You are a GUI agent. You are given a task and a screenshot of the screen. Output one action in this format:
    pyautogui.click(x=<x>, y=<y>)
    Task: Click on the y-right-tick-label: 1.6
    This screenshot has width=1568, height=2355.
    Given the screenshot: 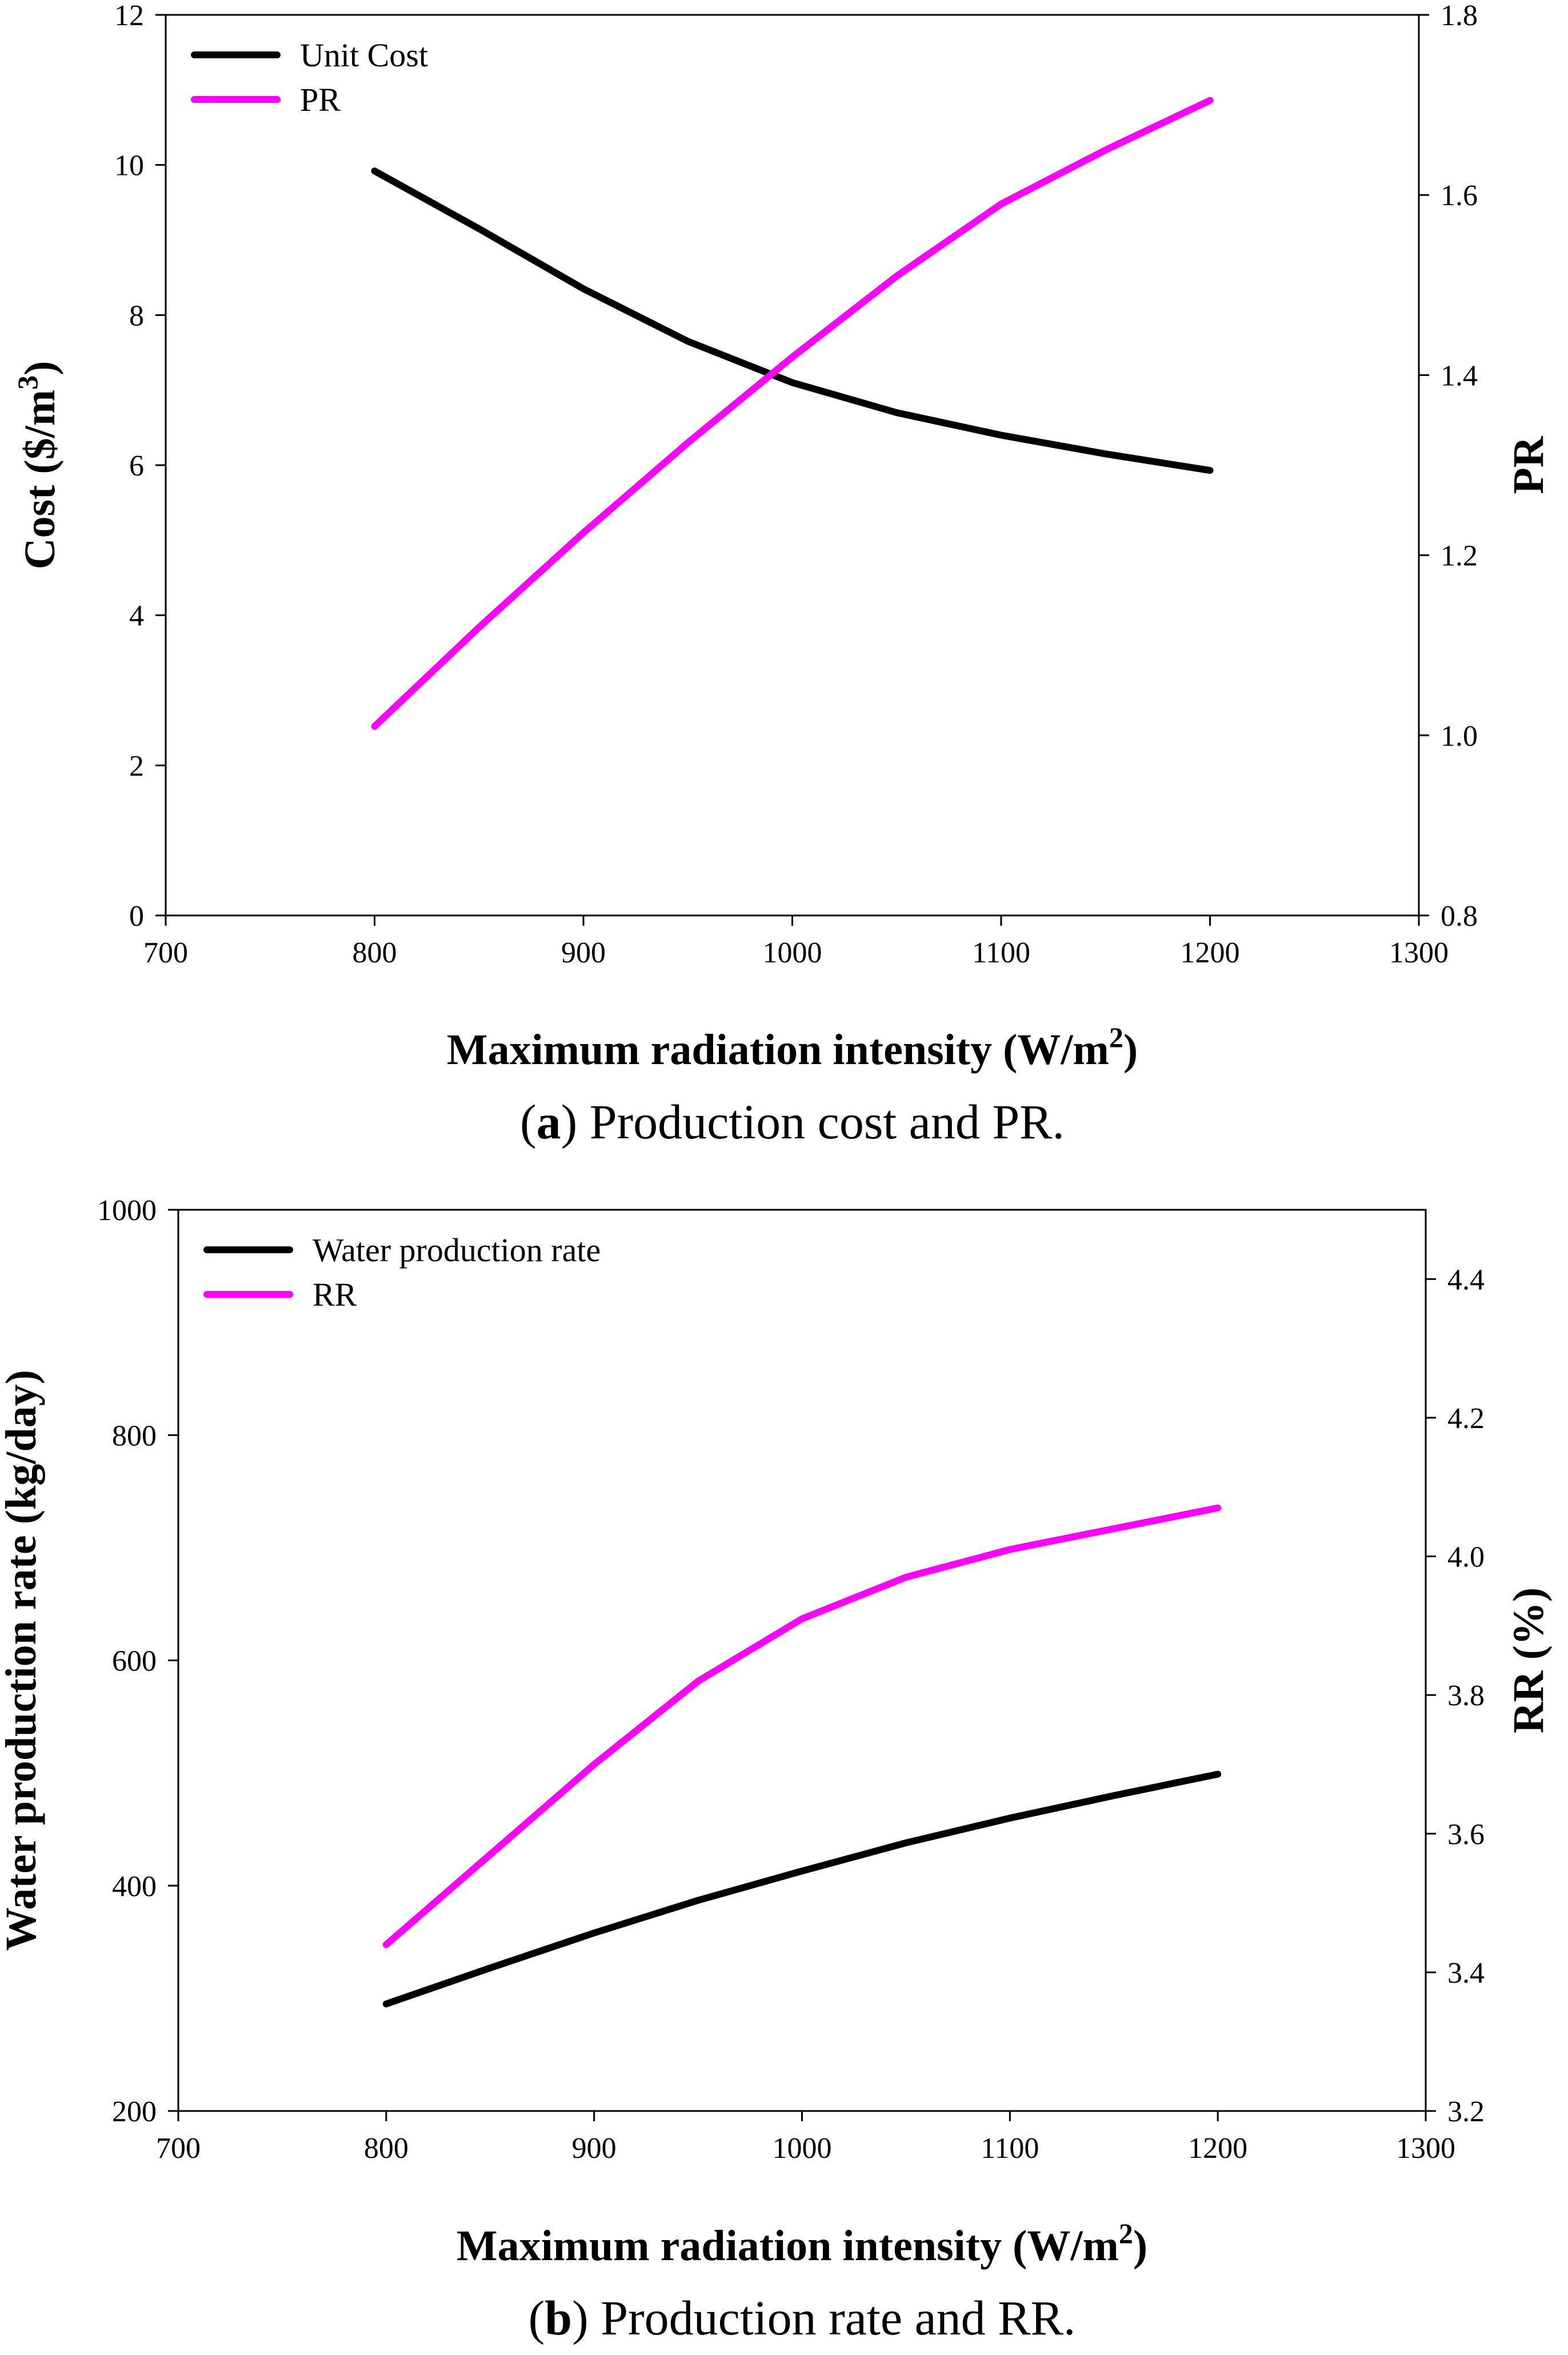 What is the action you would take?
    pyautogui.click(x=1459, y=195)
    